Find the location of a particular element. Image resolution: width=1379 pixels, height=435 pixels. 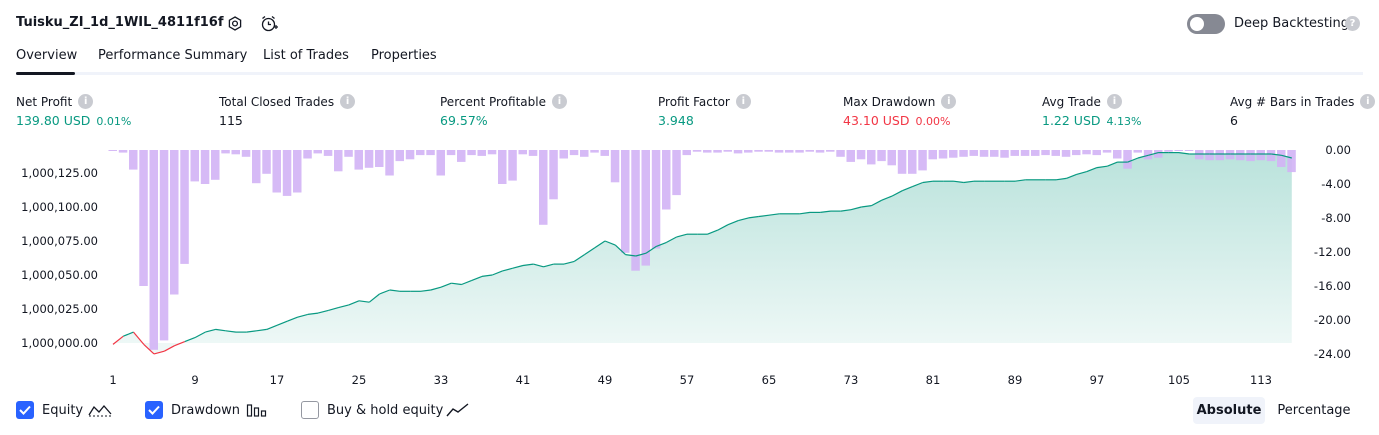

x-tick-label: 81 is located at coordinates (933, 380).